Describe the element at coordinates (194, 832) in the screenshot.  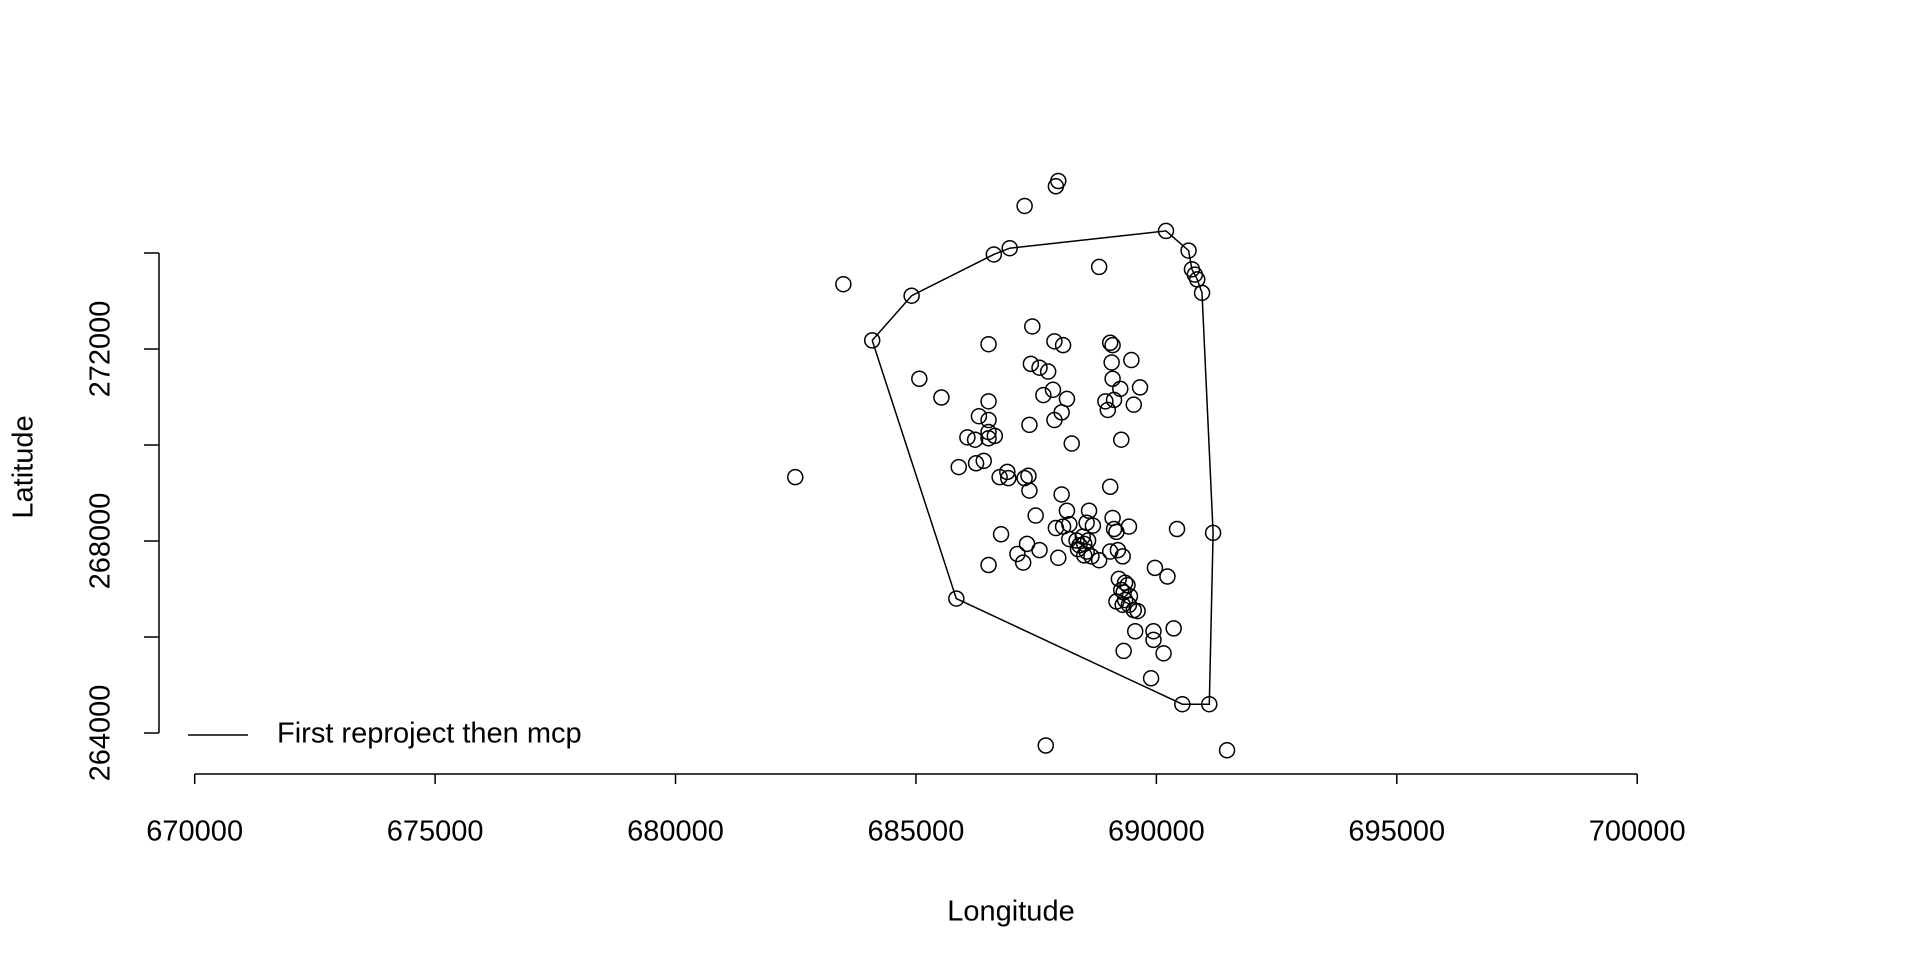
I see `x-tick-label: 670000` at that location.